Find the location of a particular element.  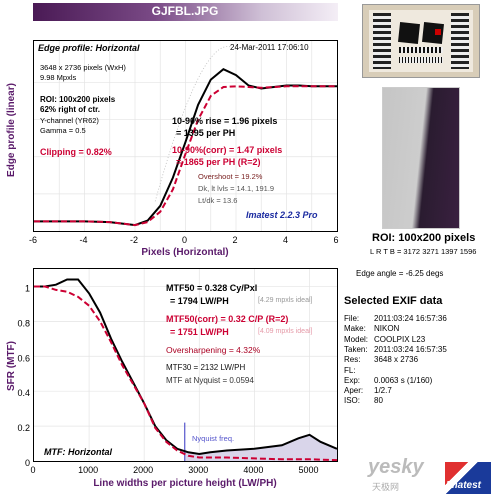

exif-key: Make: is located at coordinates (359, 328).